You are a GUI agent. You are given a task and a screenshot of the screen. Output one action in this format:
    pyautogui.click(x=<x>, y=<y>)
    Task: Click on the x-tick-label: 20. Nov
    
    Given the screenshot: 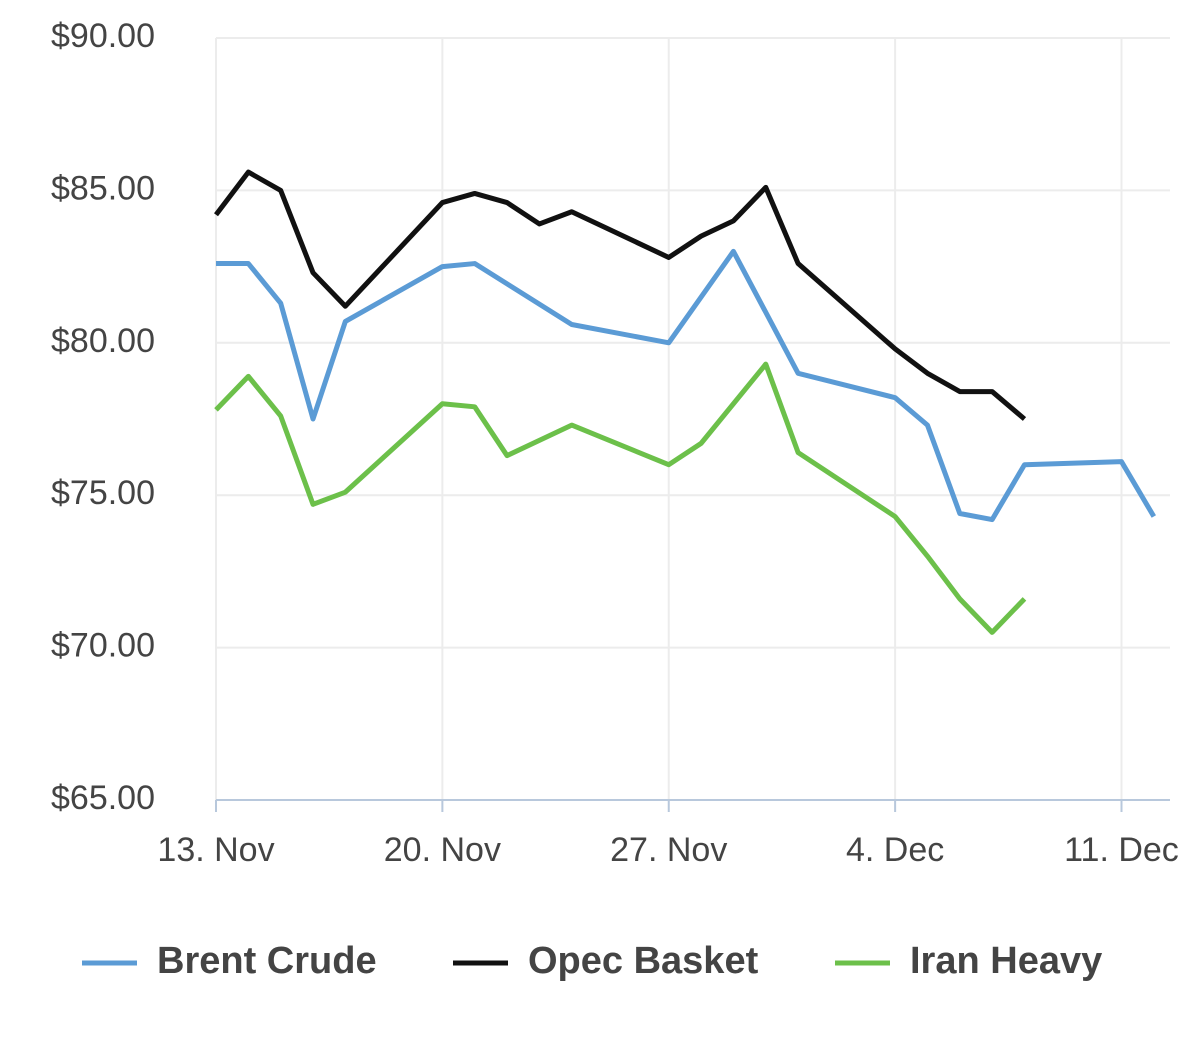 What is the action you would take?
    pyautogui.click(x=442, y=850)
    